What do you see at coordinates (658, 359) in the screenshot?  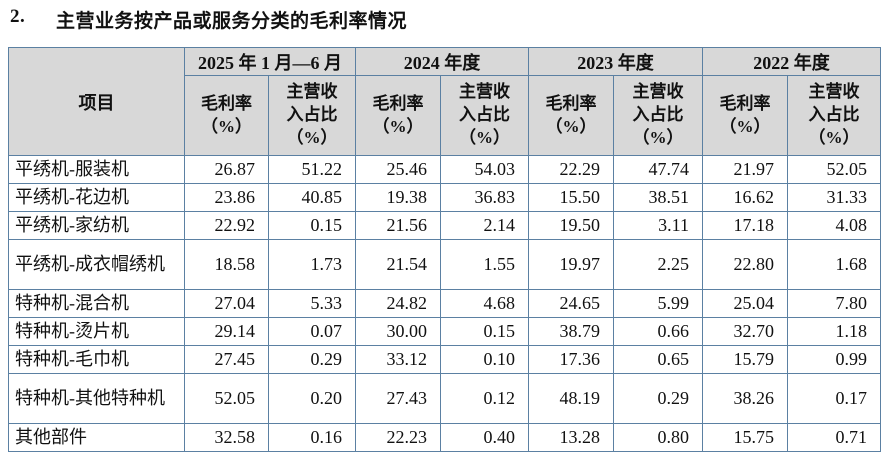 I see `value-cell: 0.65` at bounding box center [658, 359].